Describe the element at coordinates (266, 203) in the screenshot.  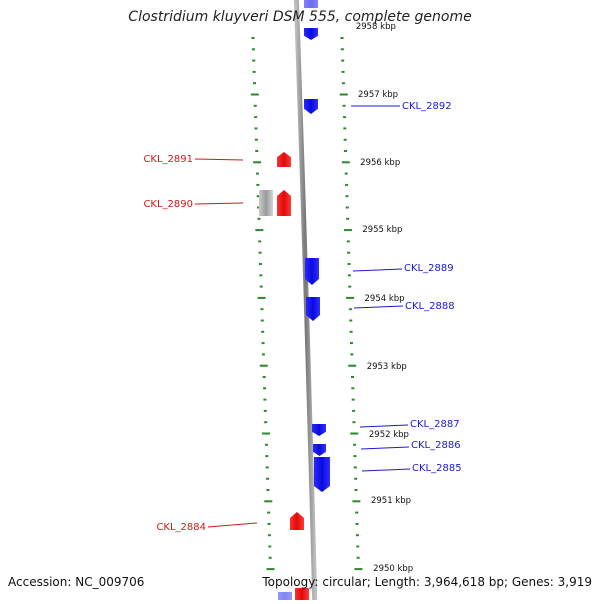
I see `pseudogene-block` at that location.